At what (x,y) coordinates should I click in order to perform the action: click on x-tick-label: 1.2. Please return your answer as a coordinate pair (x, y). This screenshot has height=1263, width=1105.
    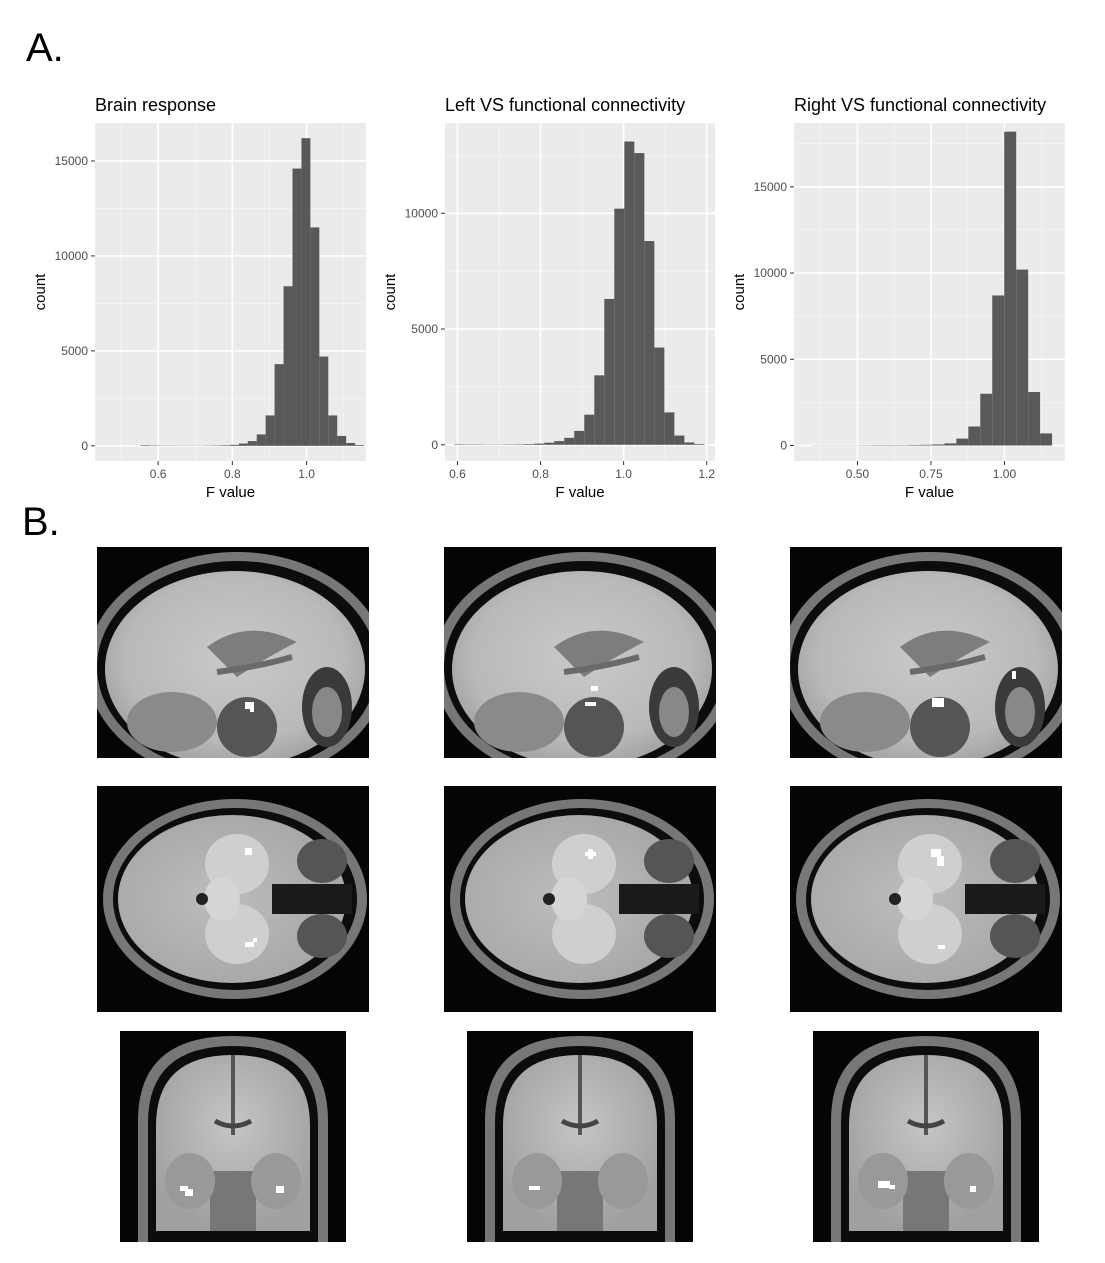
    Looking at the image, I should click on (706, 474).